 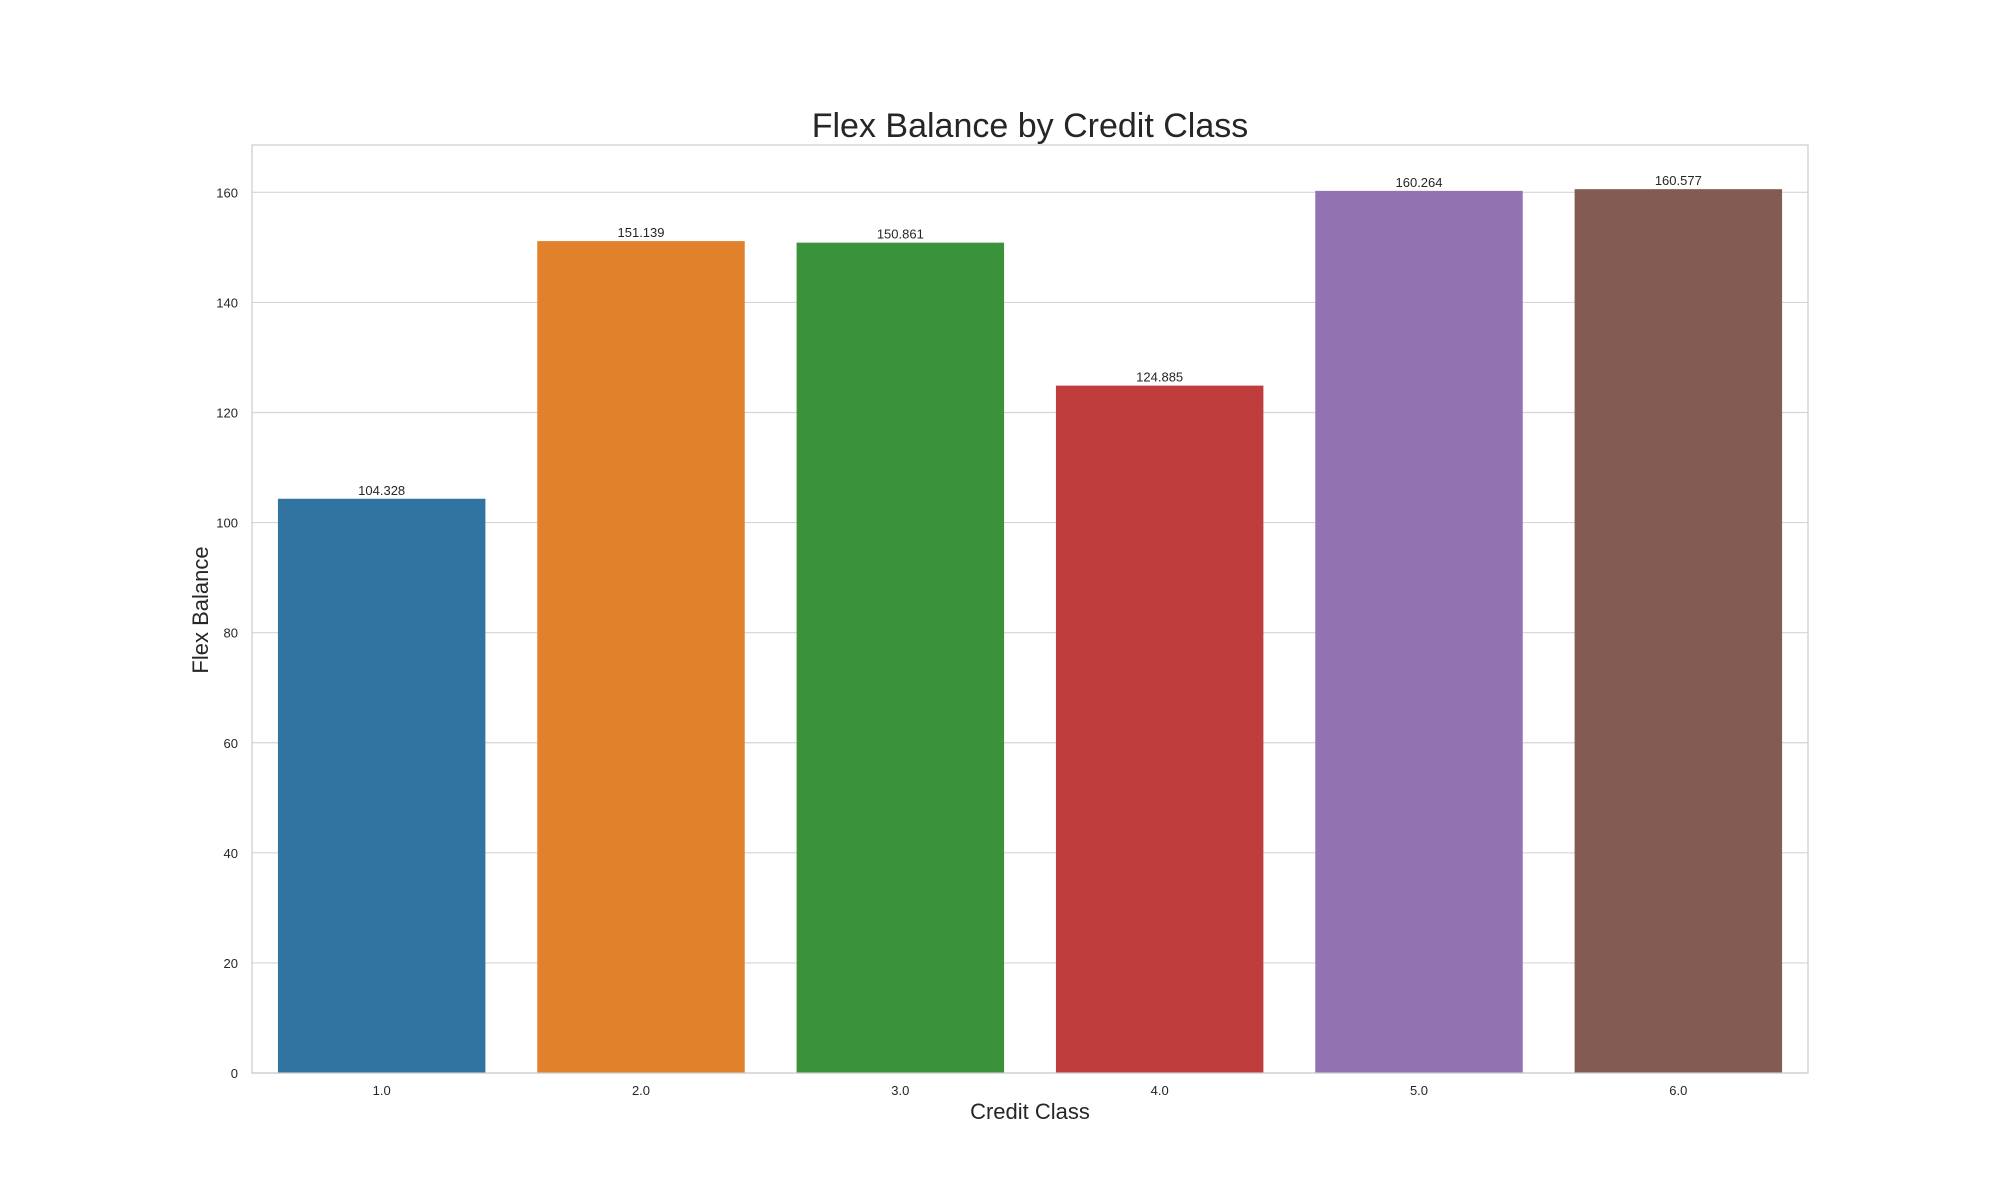 I want to click on y-tick-label: 0, so click(x=234, y=1073).